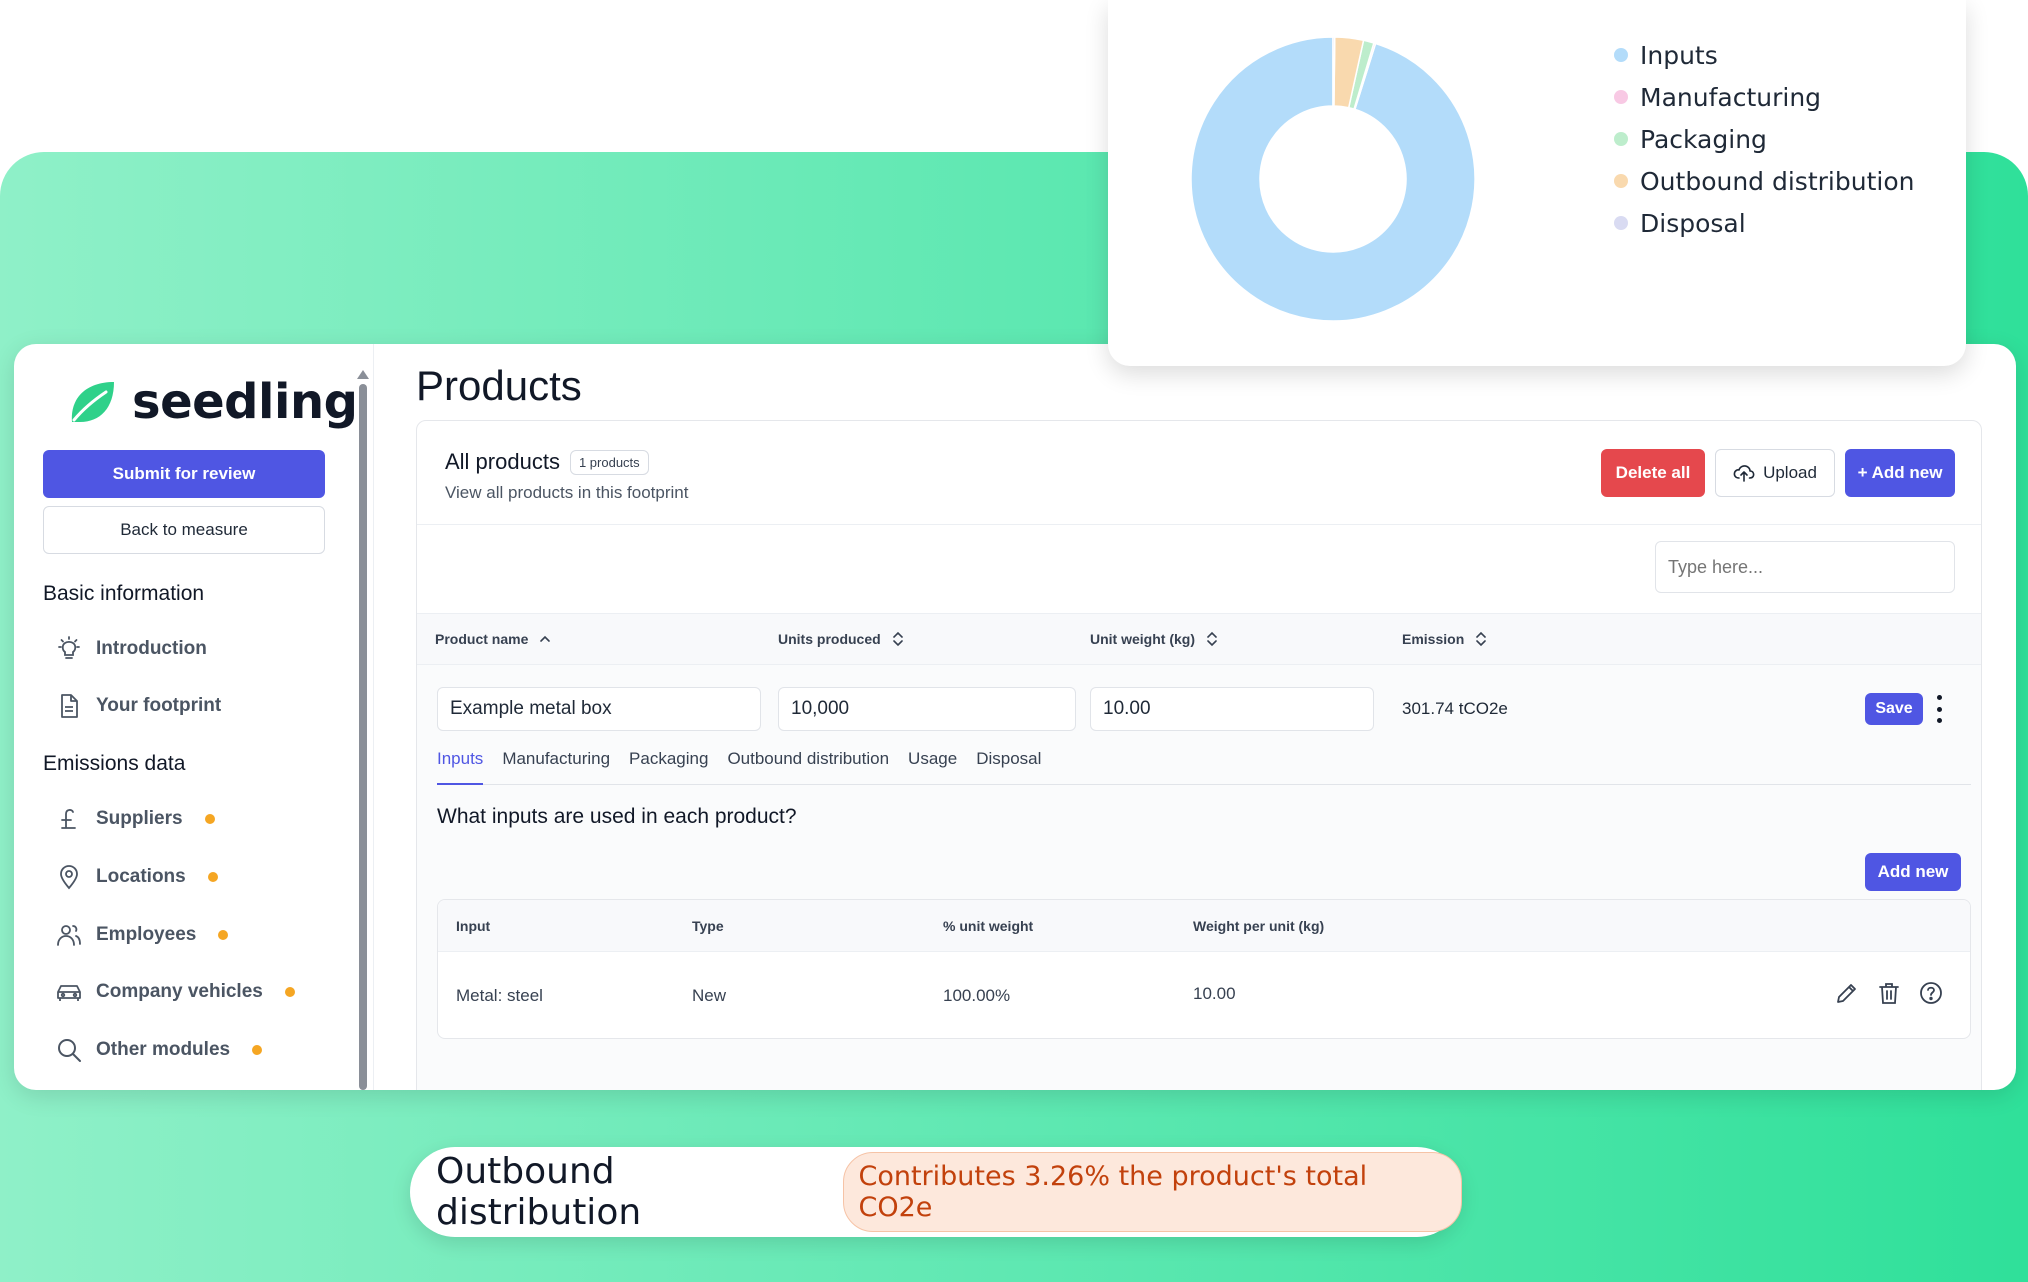  Describe the element at coordinates (473, 926) in the screenshot. I see `column-header-input: Input` at that location.